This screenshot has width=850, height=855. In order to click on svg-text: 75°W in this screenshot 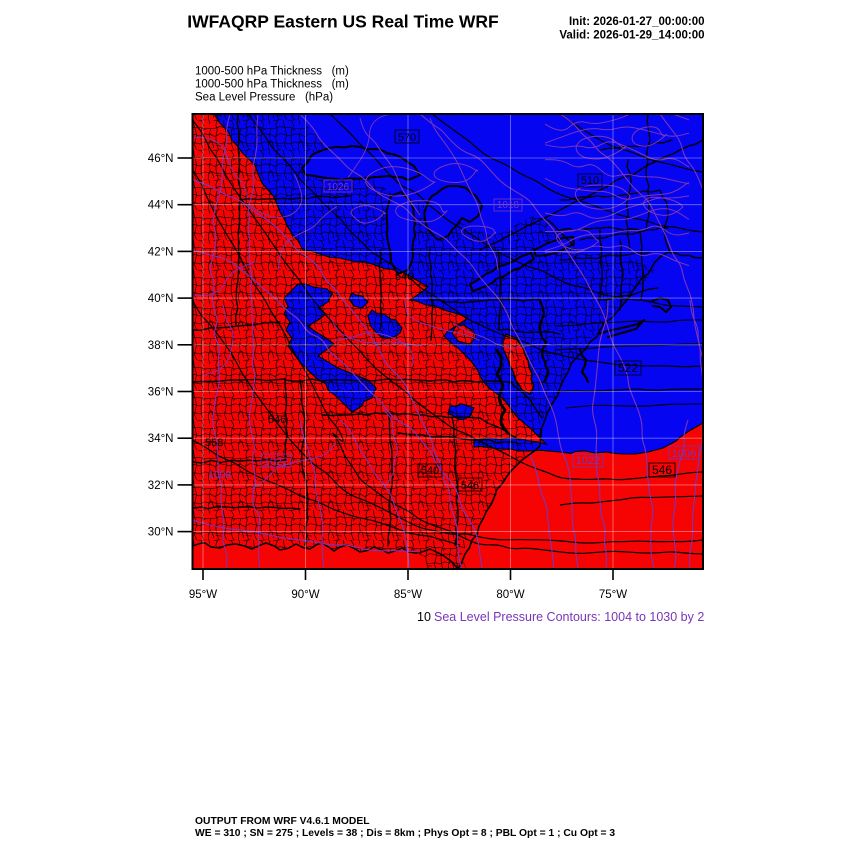, I will do `click(613, 595)`.